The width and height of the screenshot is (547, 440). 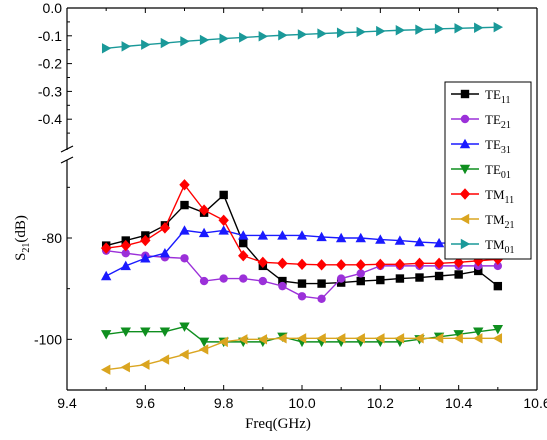 I want to click on legend-item-te21: TE21, so click(x=481, y=121).